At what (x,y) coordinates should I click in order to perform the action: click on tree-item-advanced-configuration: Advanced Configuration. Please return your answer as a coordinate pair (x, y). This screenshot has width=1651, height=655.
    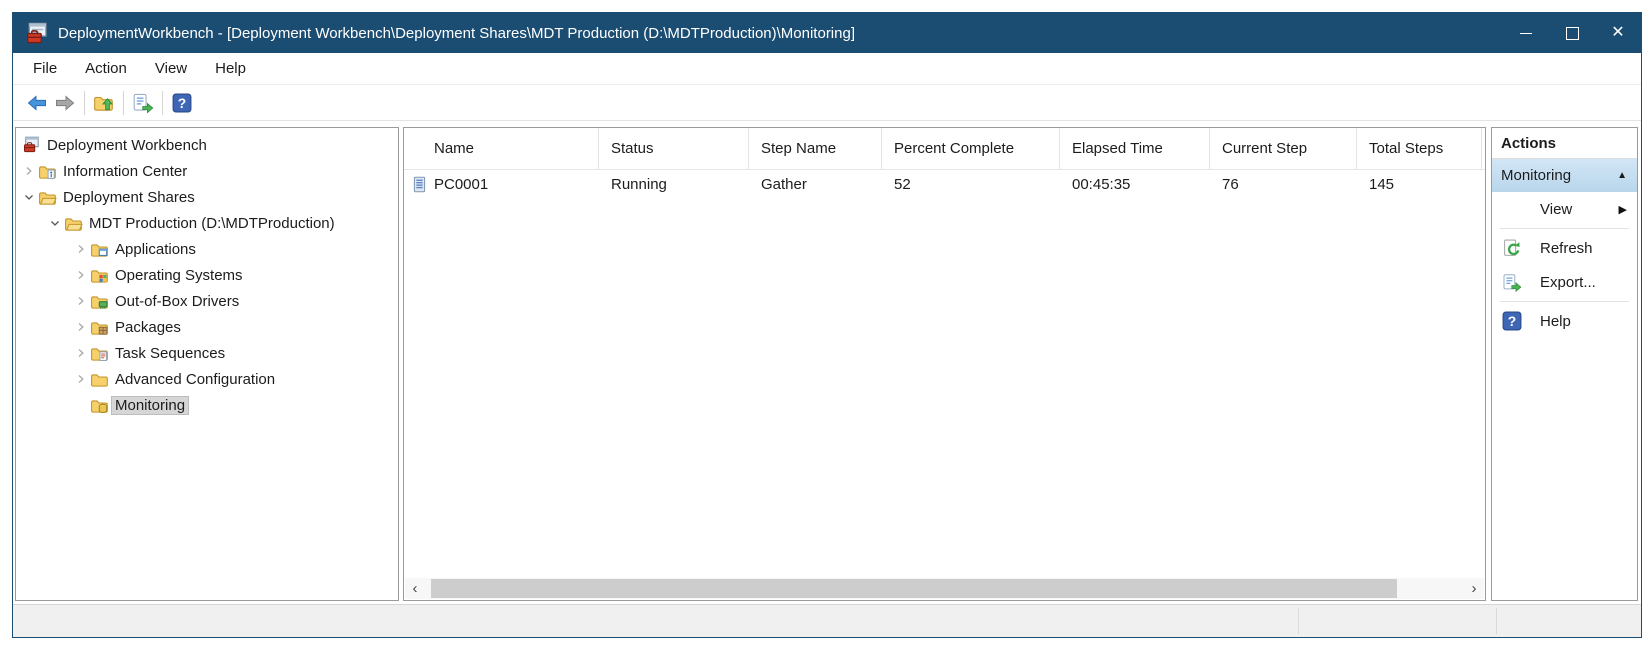
    Looking at the image, I should click on (207, 379).